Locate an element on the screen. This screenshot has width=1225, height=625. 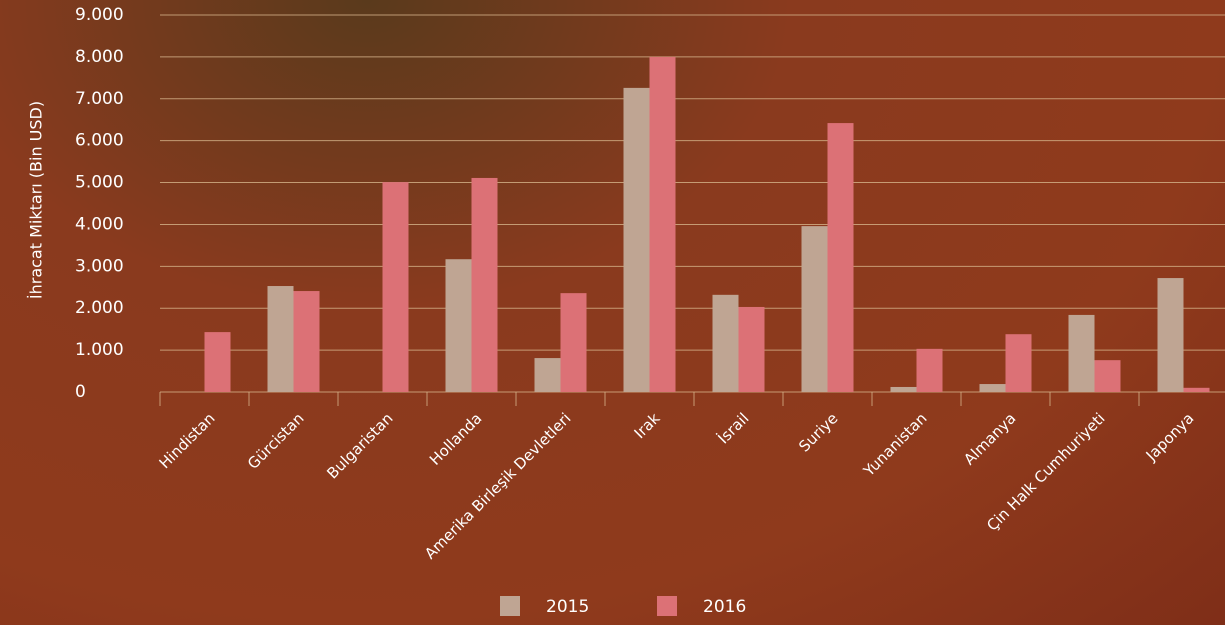
y-tick-label: 2.000 is located at coordinates (99, 308).